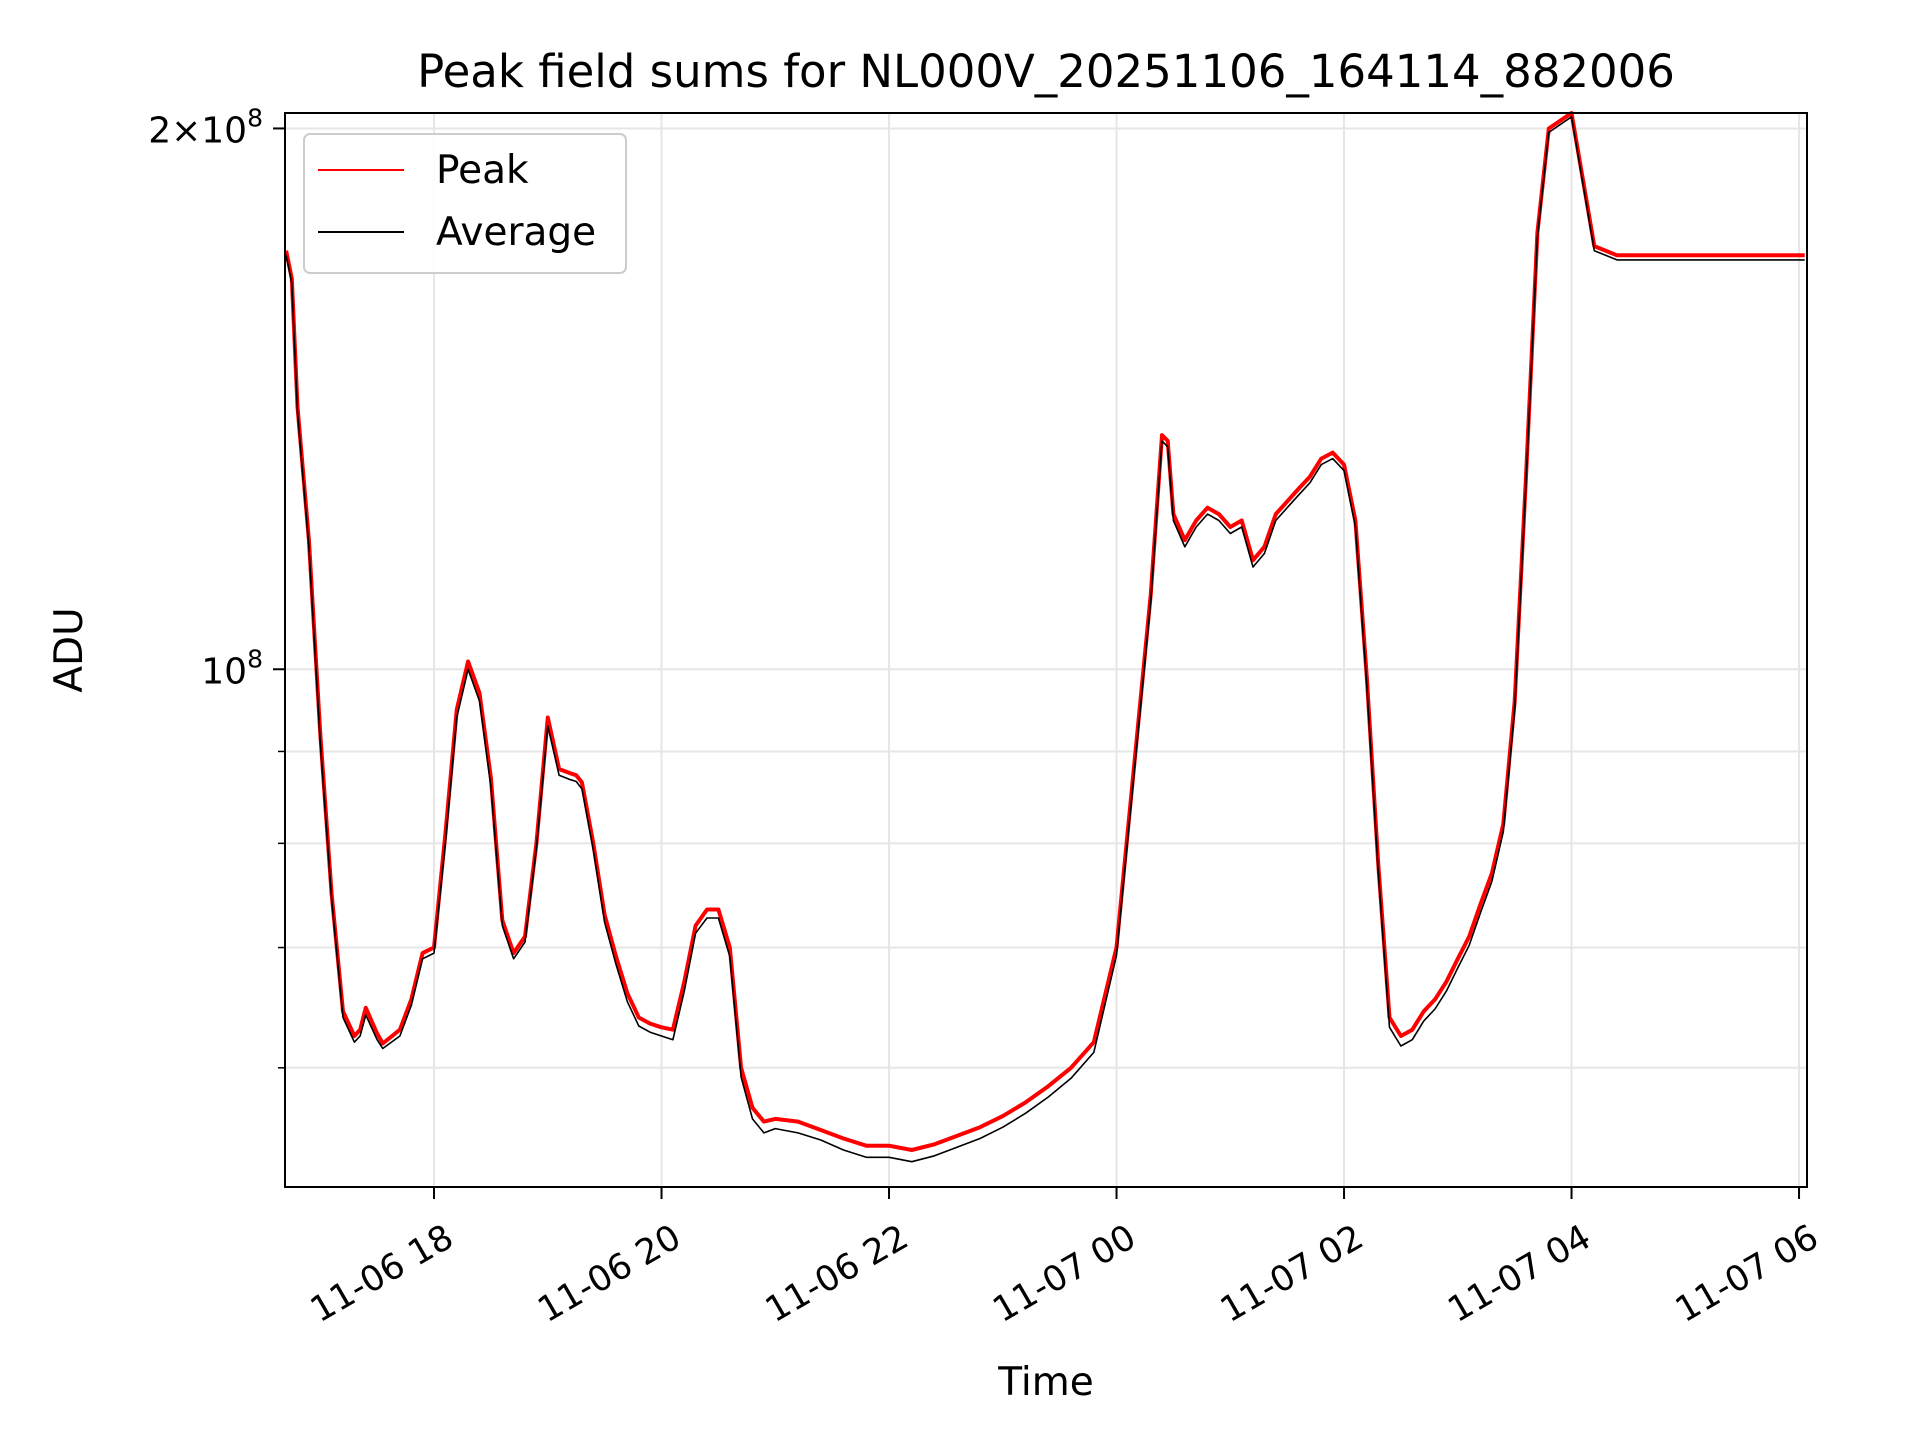 This screenshot has width=1920, height=1440. Describe the element at coordinates (232, 668) in the screenshot. I see `y-tick-label: 108` at that location.